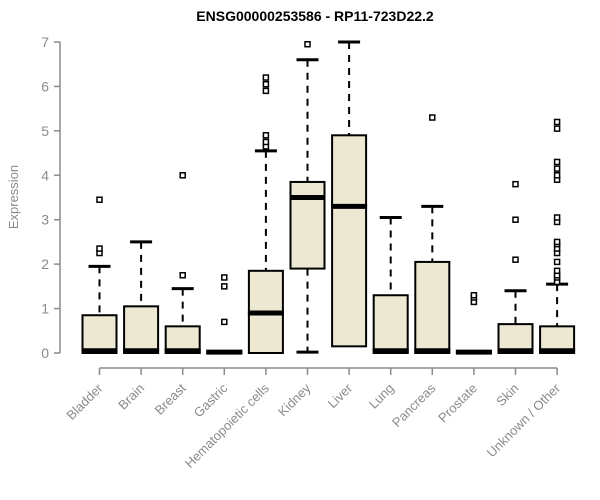  Describe the element at coordinates (381, 396) in the screenshot. I see `category-label: Lung` at that location.